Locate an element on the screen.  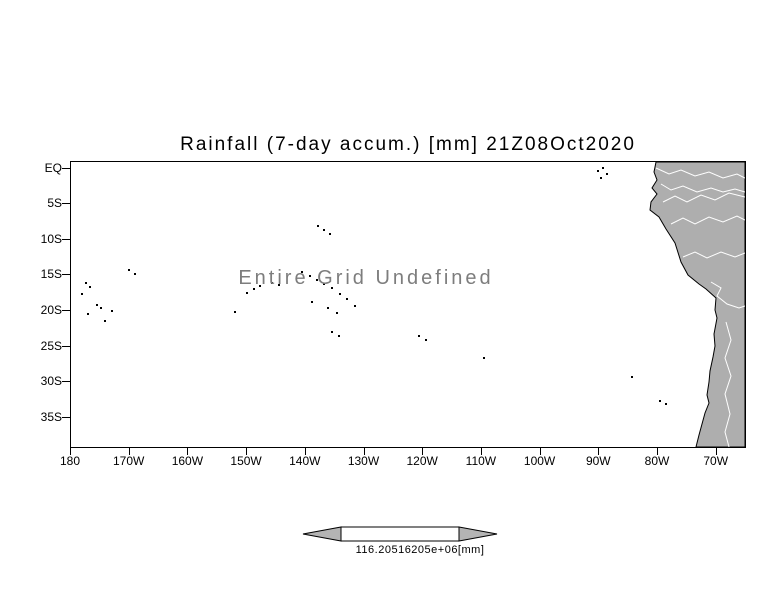
south-america-landmass is located at coordinates (697, 304).